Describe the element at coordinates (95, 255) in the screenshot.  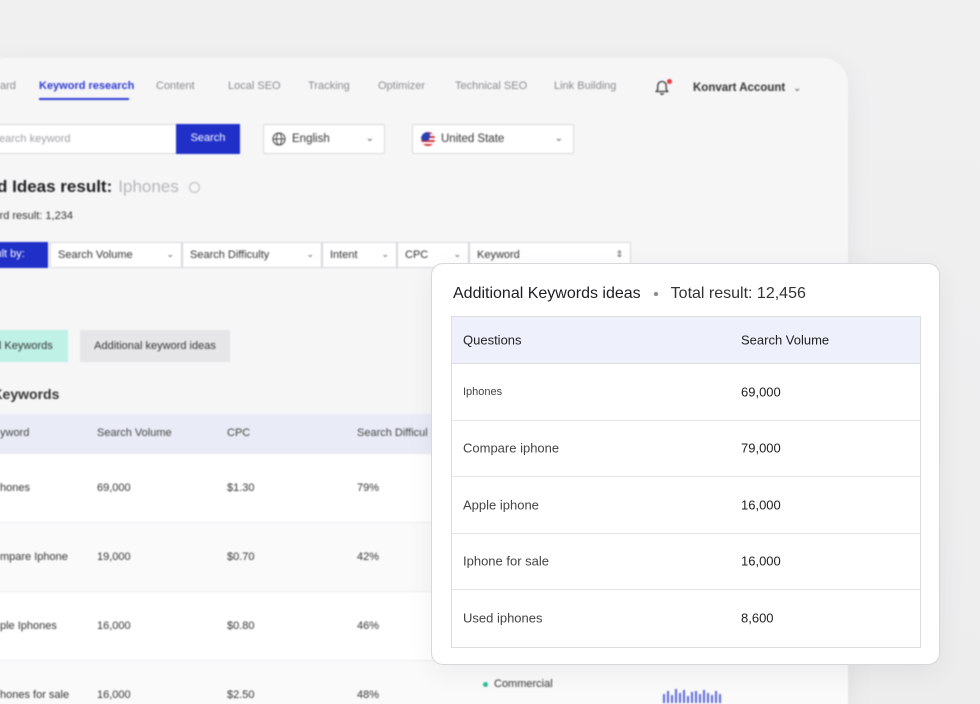
I see `filter-label-search-volume: Search Volume` at that location.